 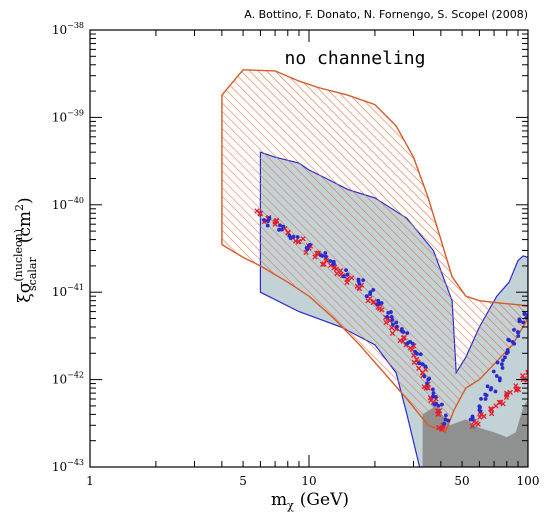 I want to click on svg-text:ξσ(nucleon)scalar(cm2): ξσ(nucleon)scalar (cm2), so click(x=25, y=249).